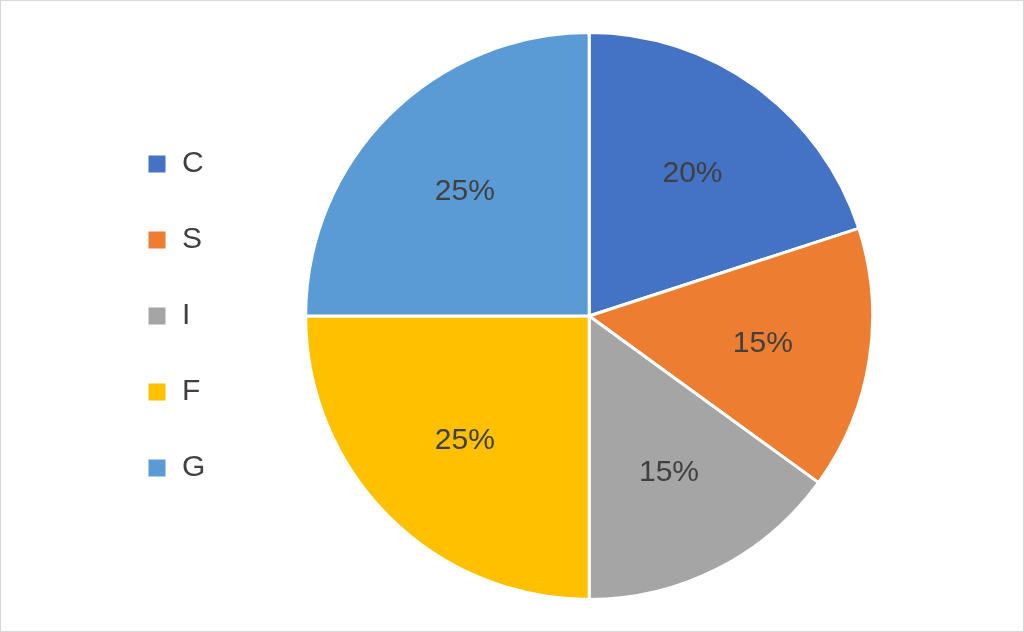 The image size is (1024, 632). What do you see at coordinates (186, 314) in the screenshot?
I see `legend-label: I` at bounding box center [186, 314].